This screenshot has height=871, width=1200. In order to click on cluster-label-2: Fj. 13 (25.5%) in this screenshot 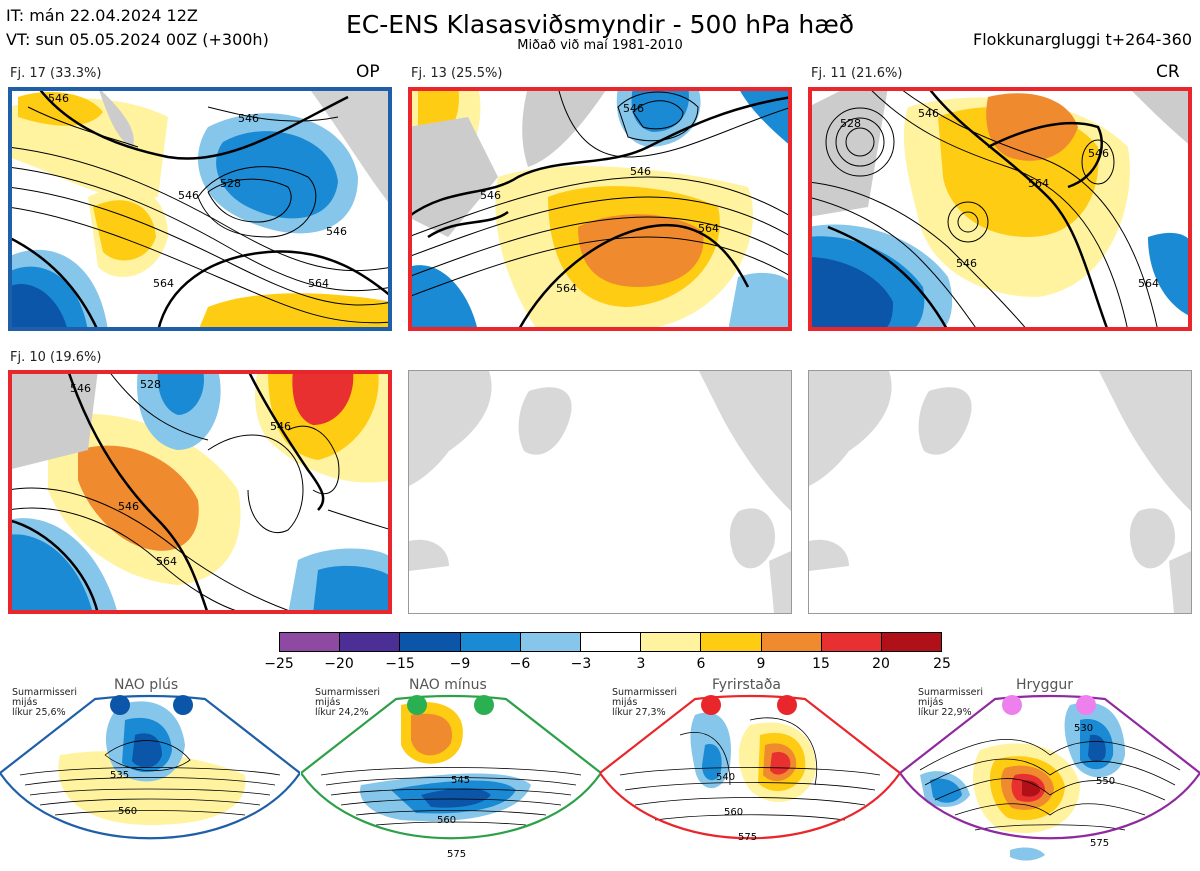, I will do `click(457, 73)`.